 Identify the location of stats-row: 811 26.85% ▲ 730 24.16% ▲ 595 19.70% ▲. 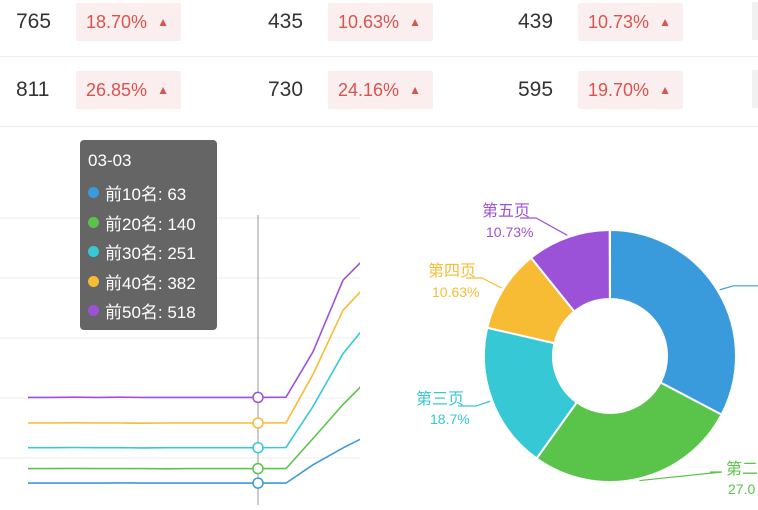
(379, 92).